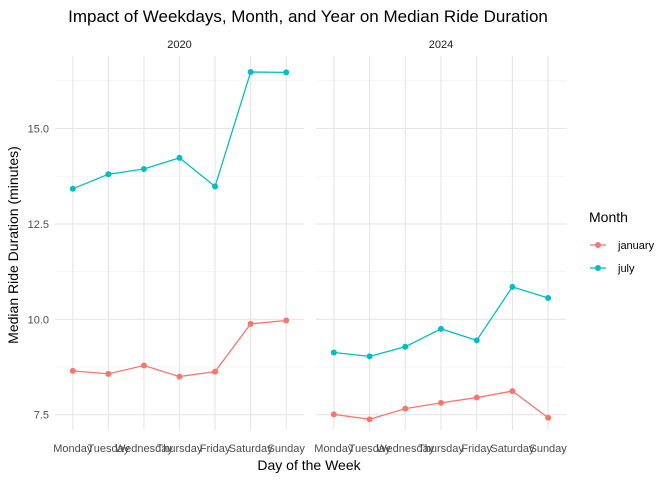  What do you see at coordinates (636, 246) in the screenshot?
I see `legend-label-january: january` at bounding box center [636, 246].